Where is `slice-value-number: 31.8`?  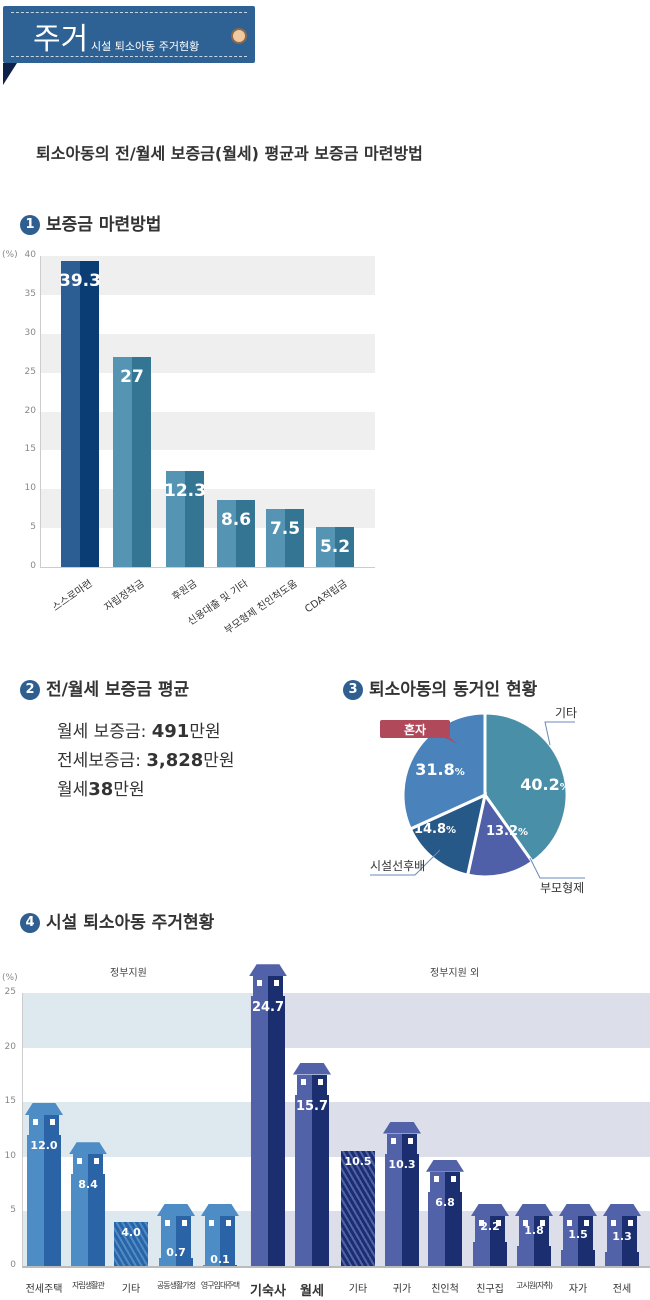
slice-value-number: 31.8 is located at coordinates (434, 769).